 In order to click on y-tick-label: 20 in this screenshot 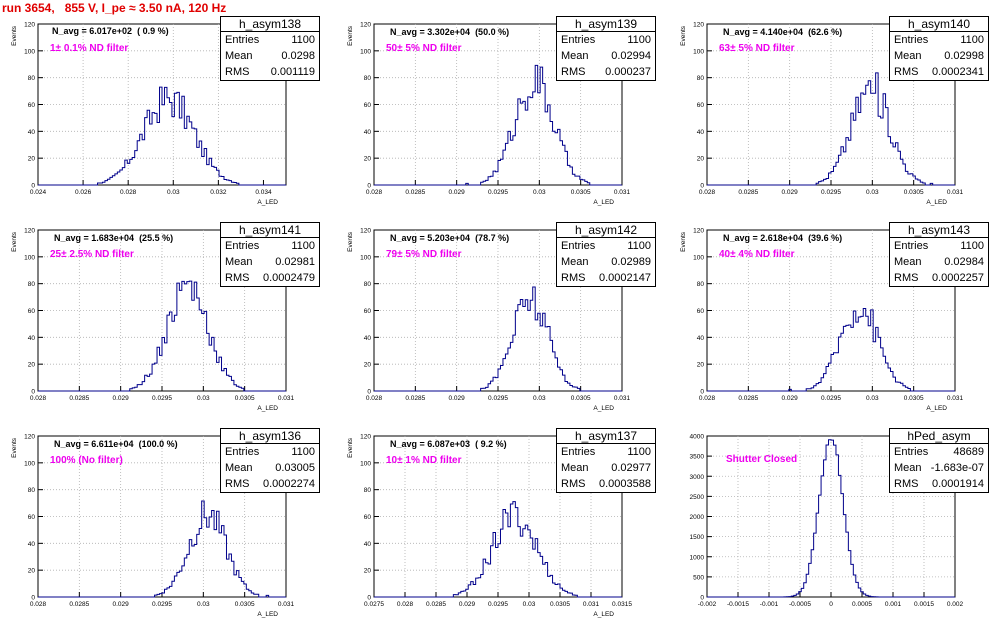, I will do `click(701, 365)`.